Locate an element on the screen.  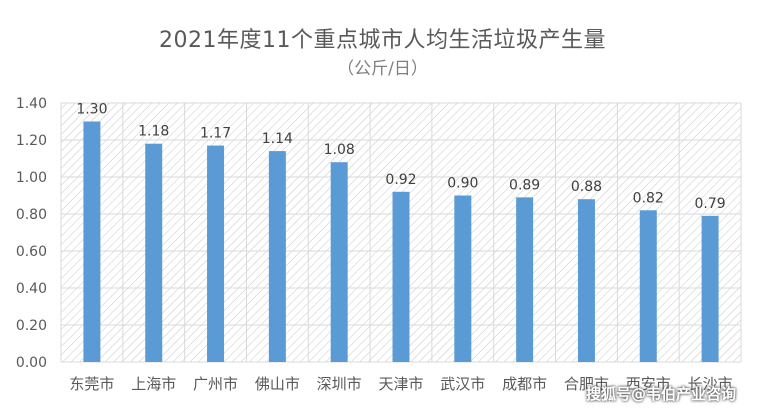
y-tick-label: 0.20 is located at coordinates (31, 326).